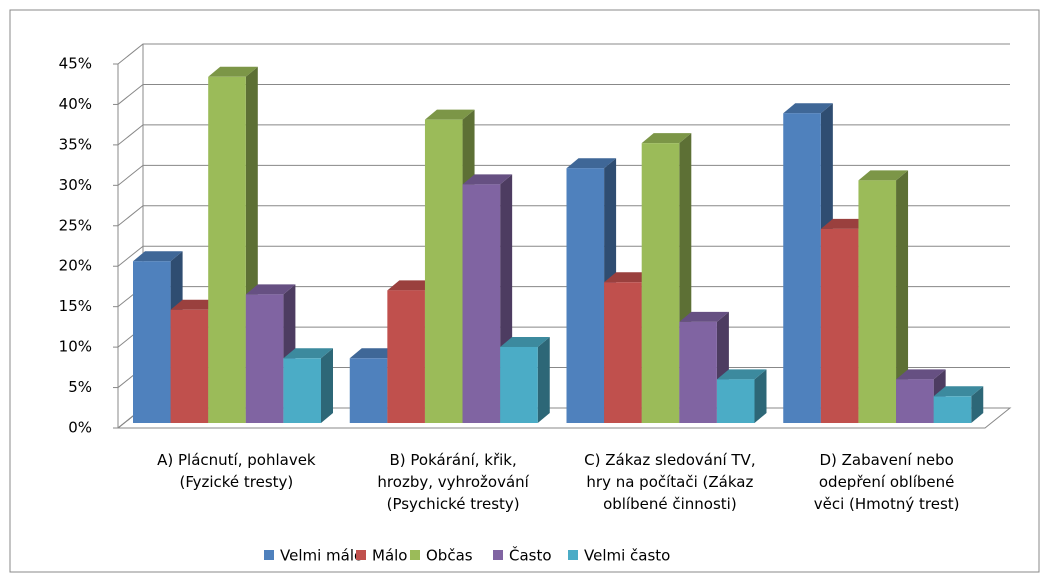 This screenshot has height=583, width=1049. Describe the element at coordinates (236, 471) in the screenshot. I see `x-tick-label: A) Plácnutí, pohlavek (Fyzické tresty)` at that location.